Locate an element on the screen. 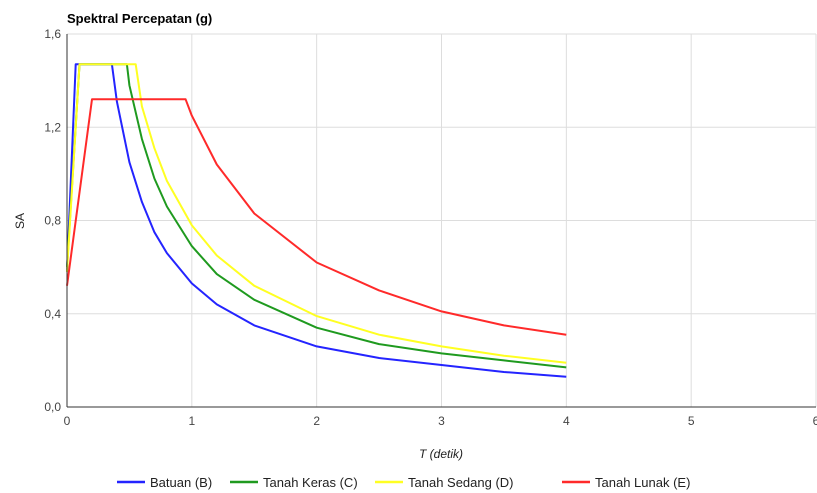  x-tick-label: 3 is located at coordinates (441, 421).